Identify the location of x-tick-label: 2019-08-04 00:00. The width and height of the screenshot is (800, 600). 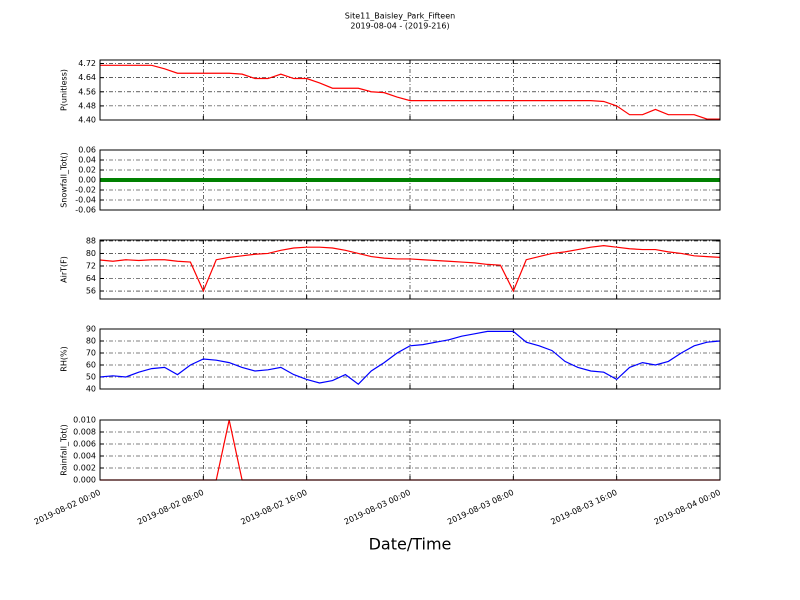
(687, 507).